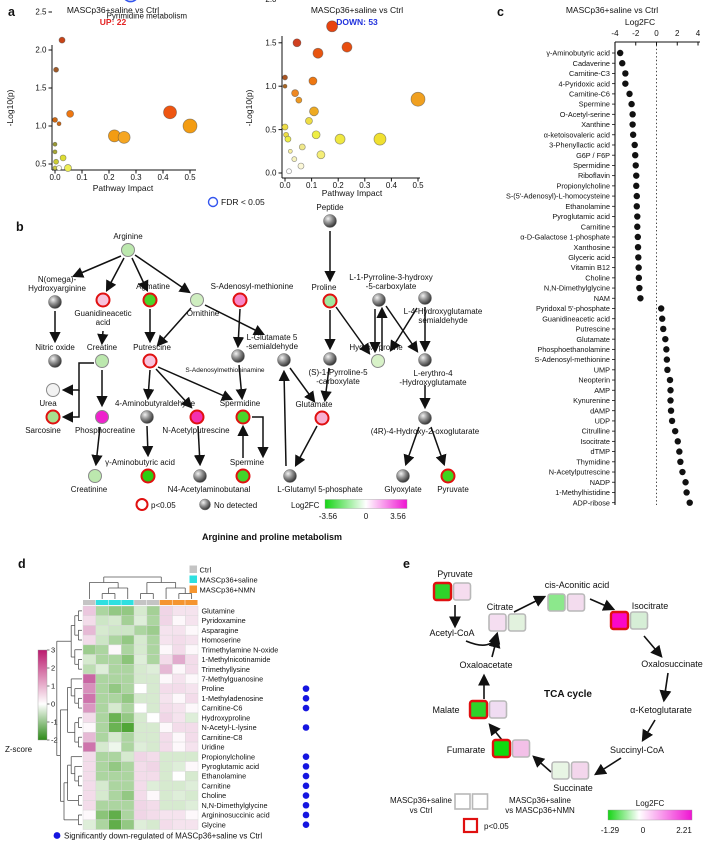 This screenshot has height=846, width=728. What do you see at coordinates (653, 646) in the screenshot?
I see `tca-arrow` at bounding box center [653, 646].